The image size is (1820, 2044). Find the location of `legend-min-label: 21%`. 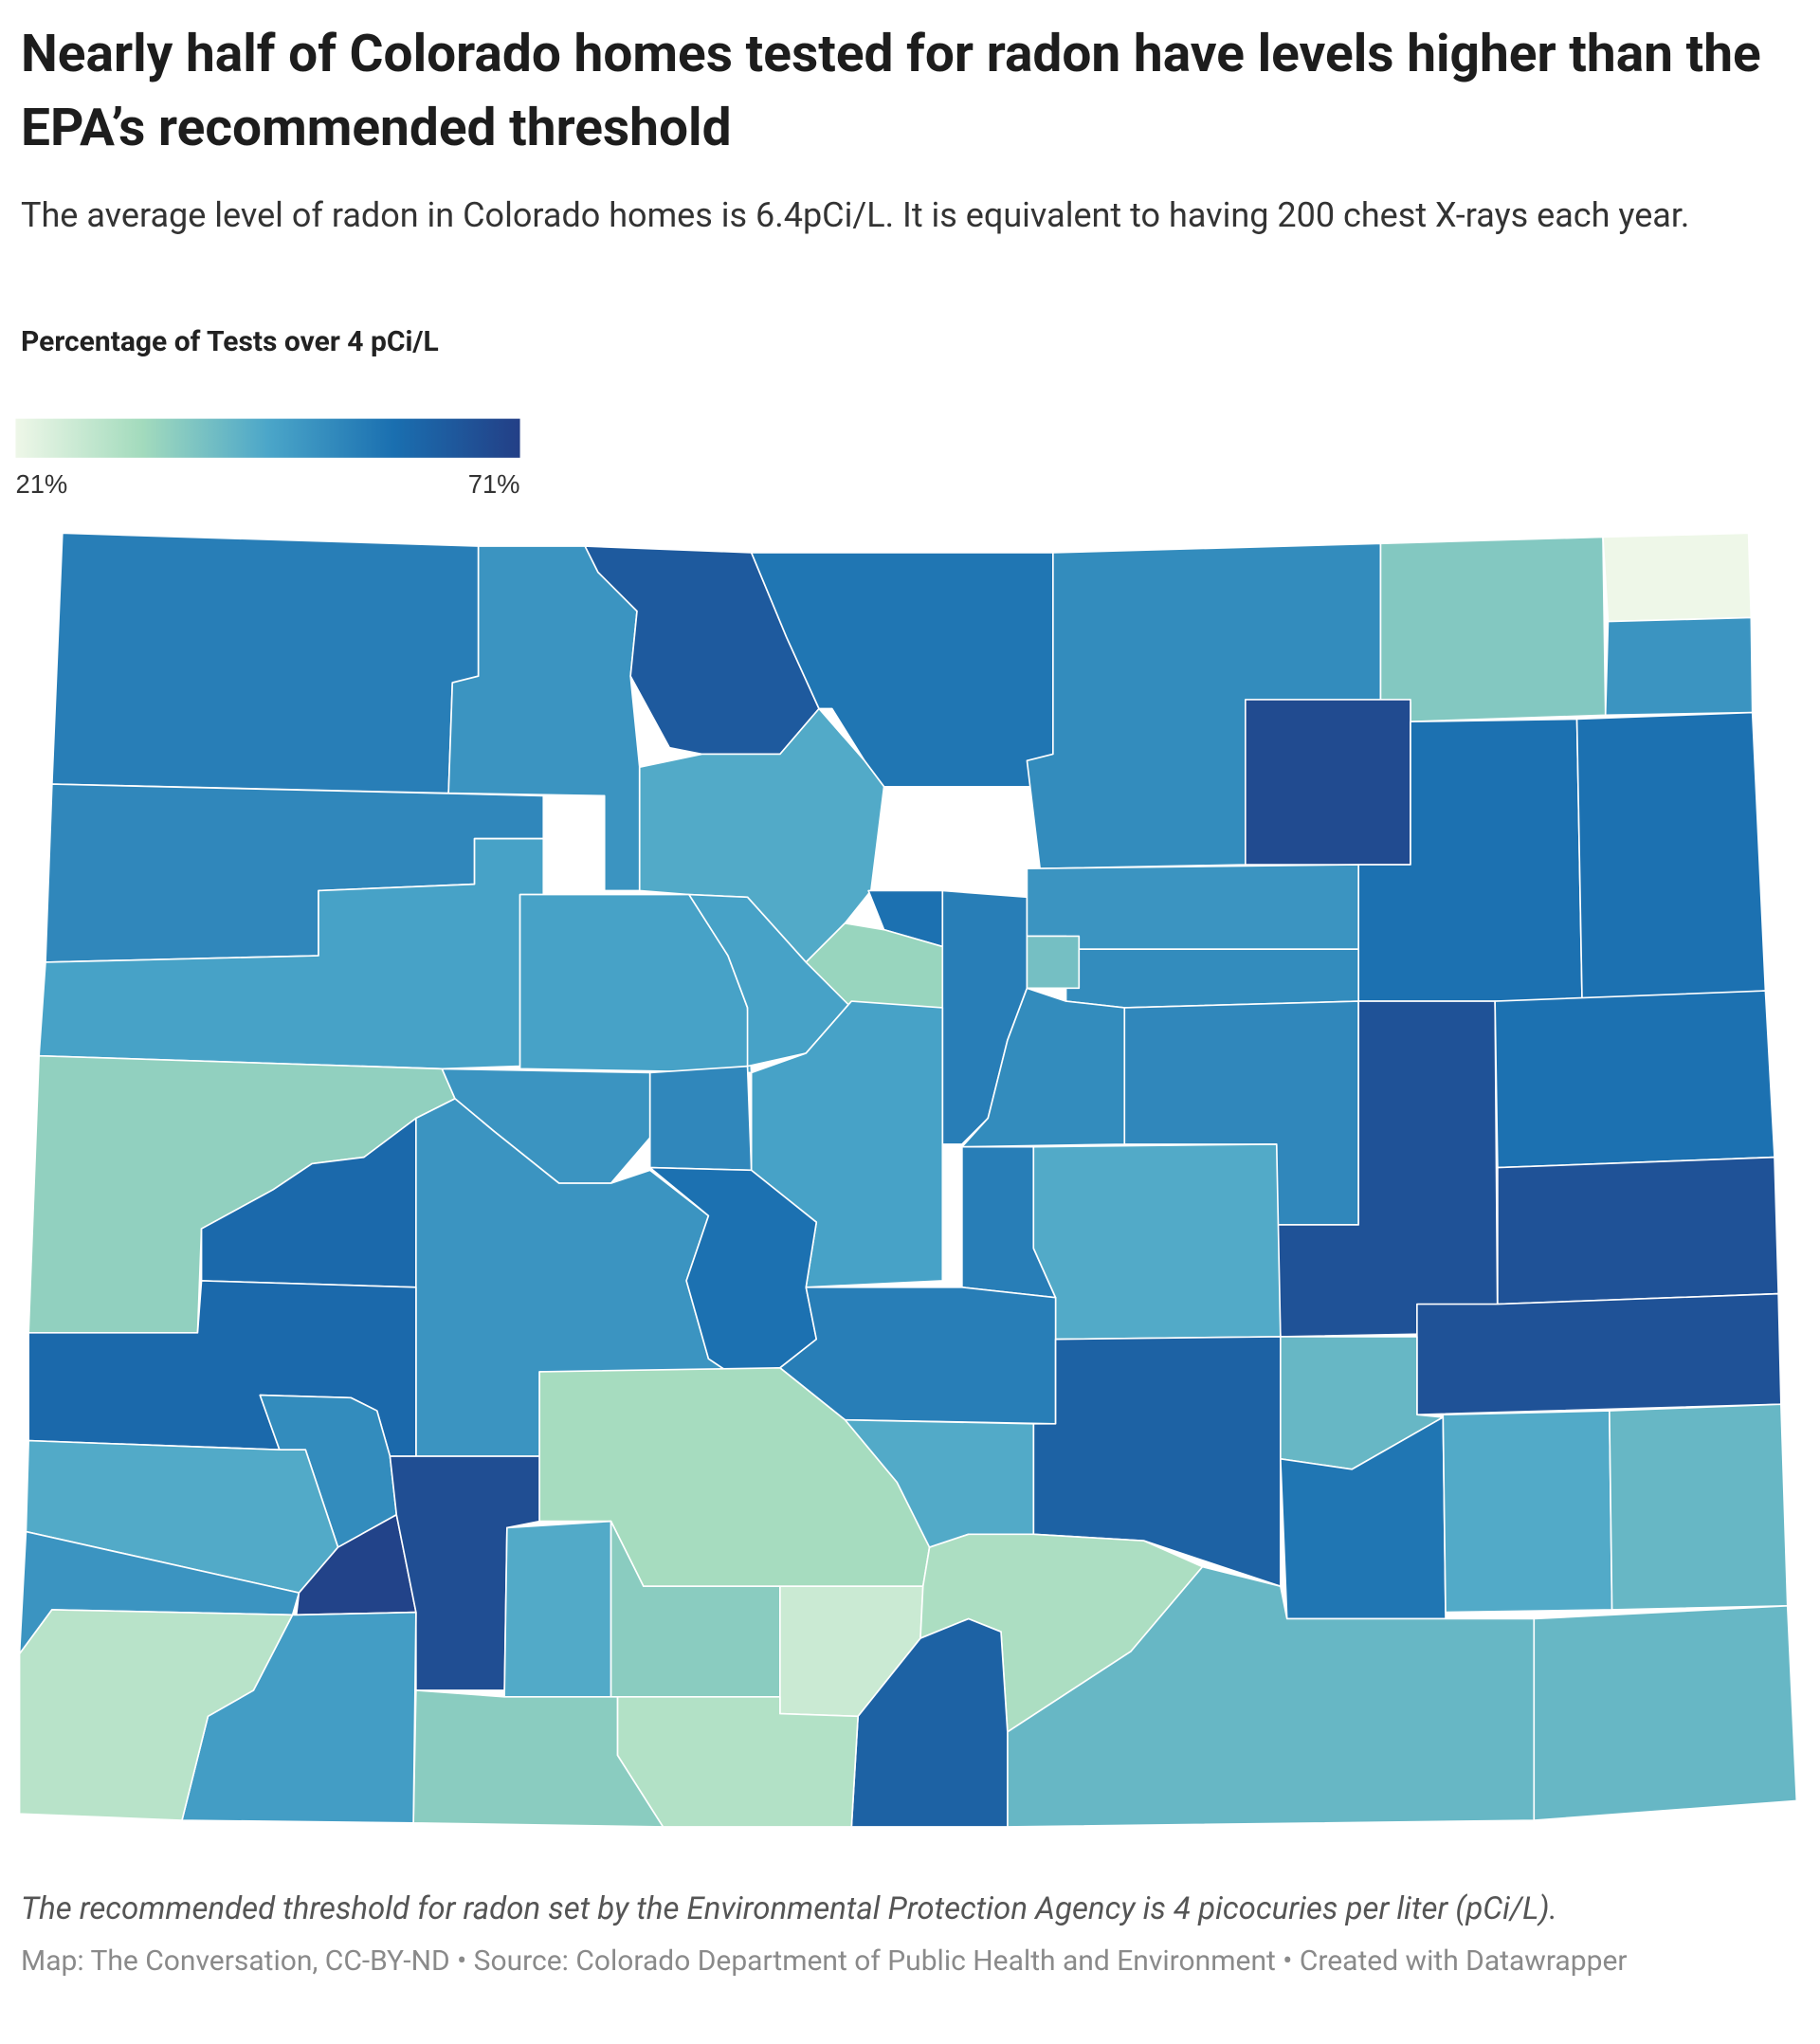

legend-min-label: 21% is located at coordinates (41, 484).